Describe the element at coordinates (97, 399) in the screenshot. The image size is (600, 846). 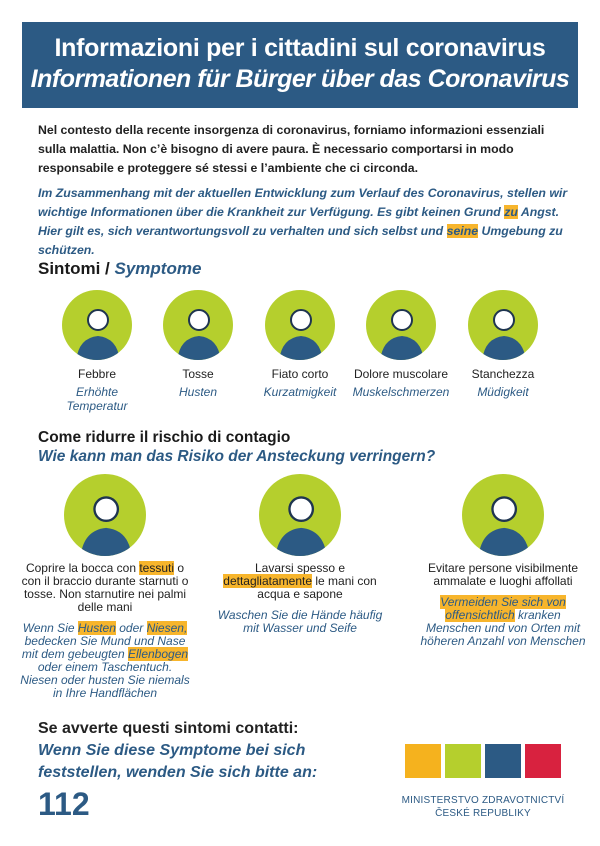
I see `symptom-german: Erhöhte Temperatur` at that location.